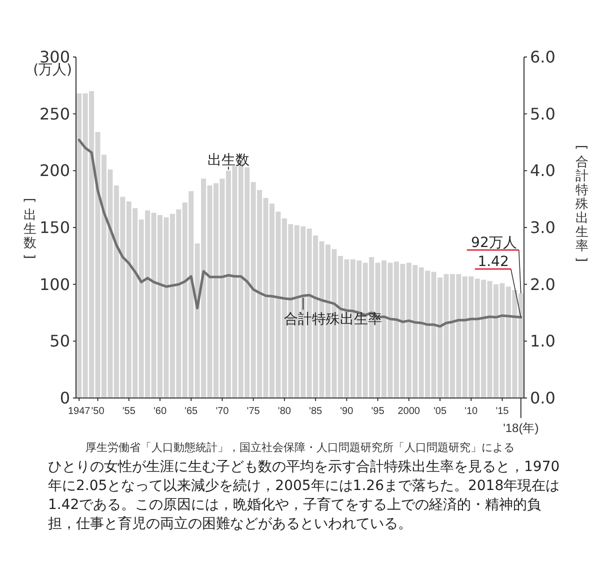 The image size is (600, 570). Describe the element at coordinates (543, 341) in the screenshot. I see `y2-tick-label: 1.0` at that location.